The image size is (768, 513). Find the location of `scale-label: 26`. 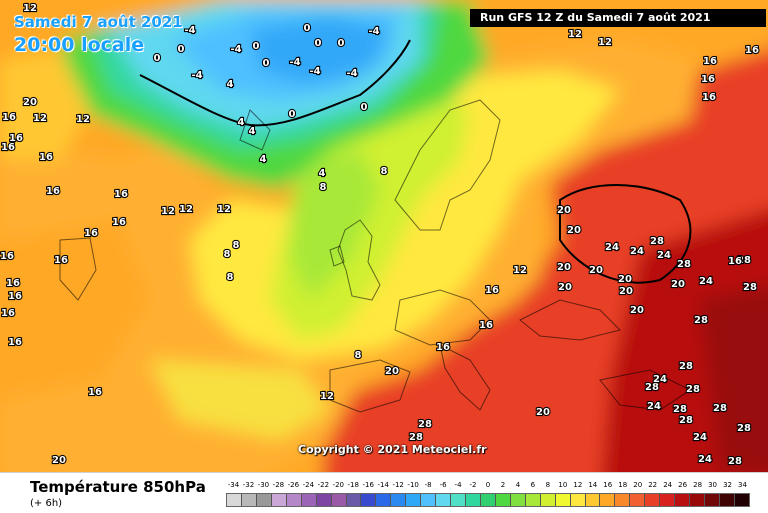

scale-label: 26 is located at coordinates (683, 485).